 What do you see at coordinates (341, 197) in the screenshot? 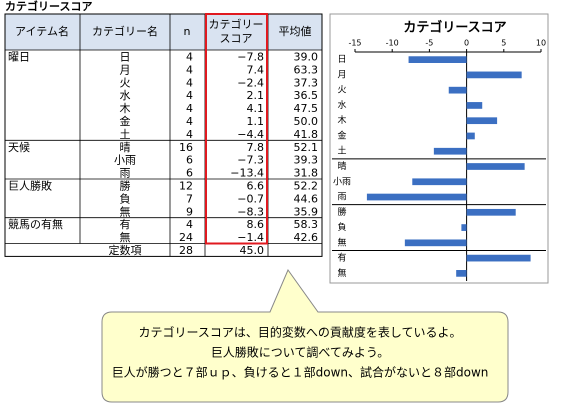
I see `y-category-label: 雨` at bounding box center [341, 197].